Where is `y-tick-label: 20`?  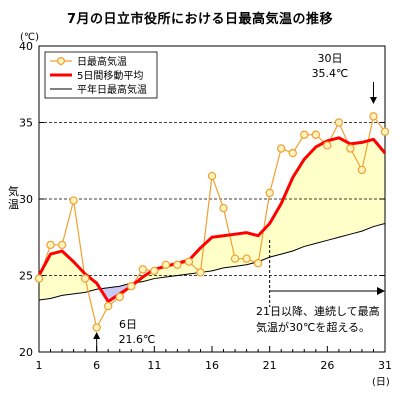
y-tick-label: 20 is located at coordinates (26, 352).